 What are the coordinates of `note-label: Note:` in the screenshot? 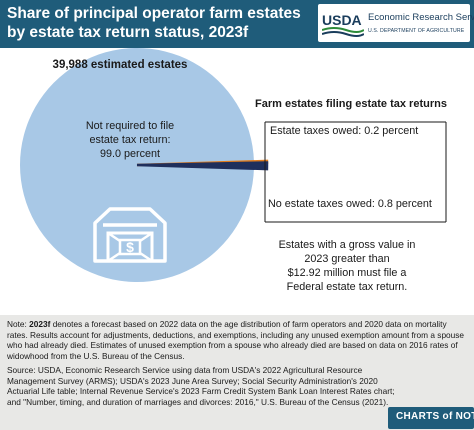 It's located at (17, 324).